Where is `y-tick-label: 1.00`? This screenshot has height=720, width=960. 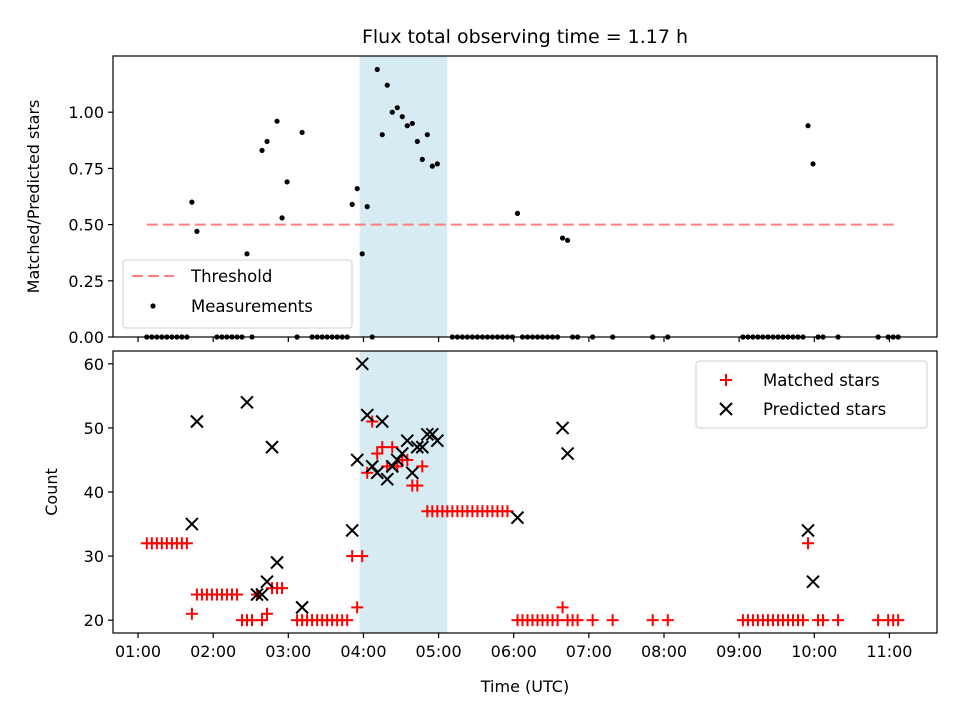 y-tick-label: 1.00 is located at coordinates (86, 112).